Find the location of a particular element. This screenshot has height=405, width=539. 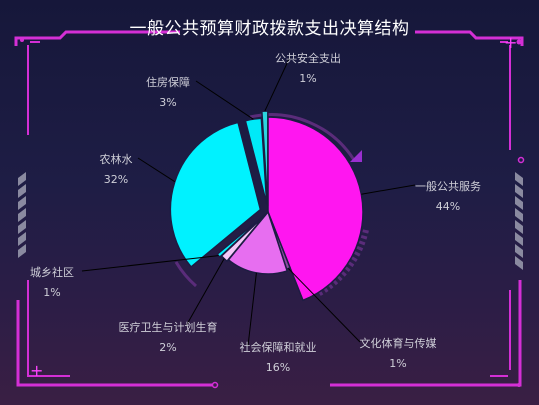

frame-bottom-left-bracket is located at coordinates (114, 343).